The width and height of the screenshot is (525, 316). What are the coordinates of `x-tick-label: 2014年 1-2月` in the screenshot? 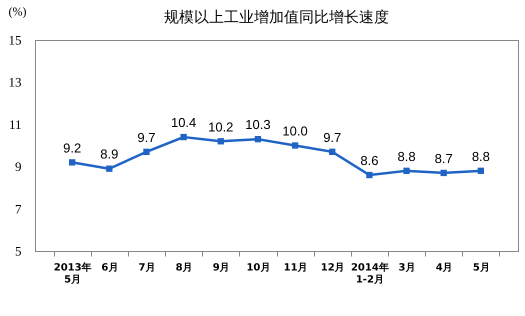 It's located at (369, 274).